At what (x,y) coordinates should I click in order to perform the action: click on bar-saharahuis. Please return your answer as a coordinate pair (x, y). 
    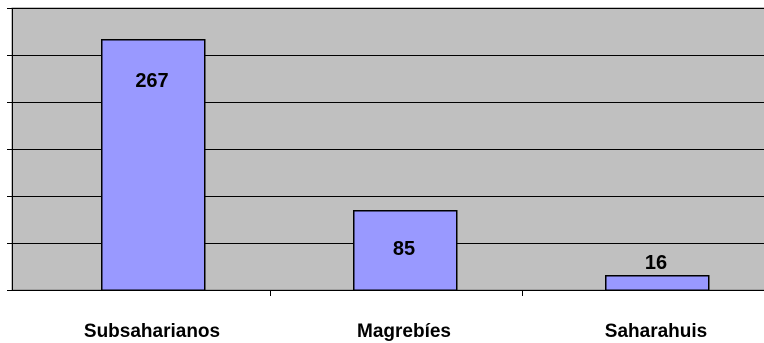
    Looking at the image, I should click on (657, 282).